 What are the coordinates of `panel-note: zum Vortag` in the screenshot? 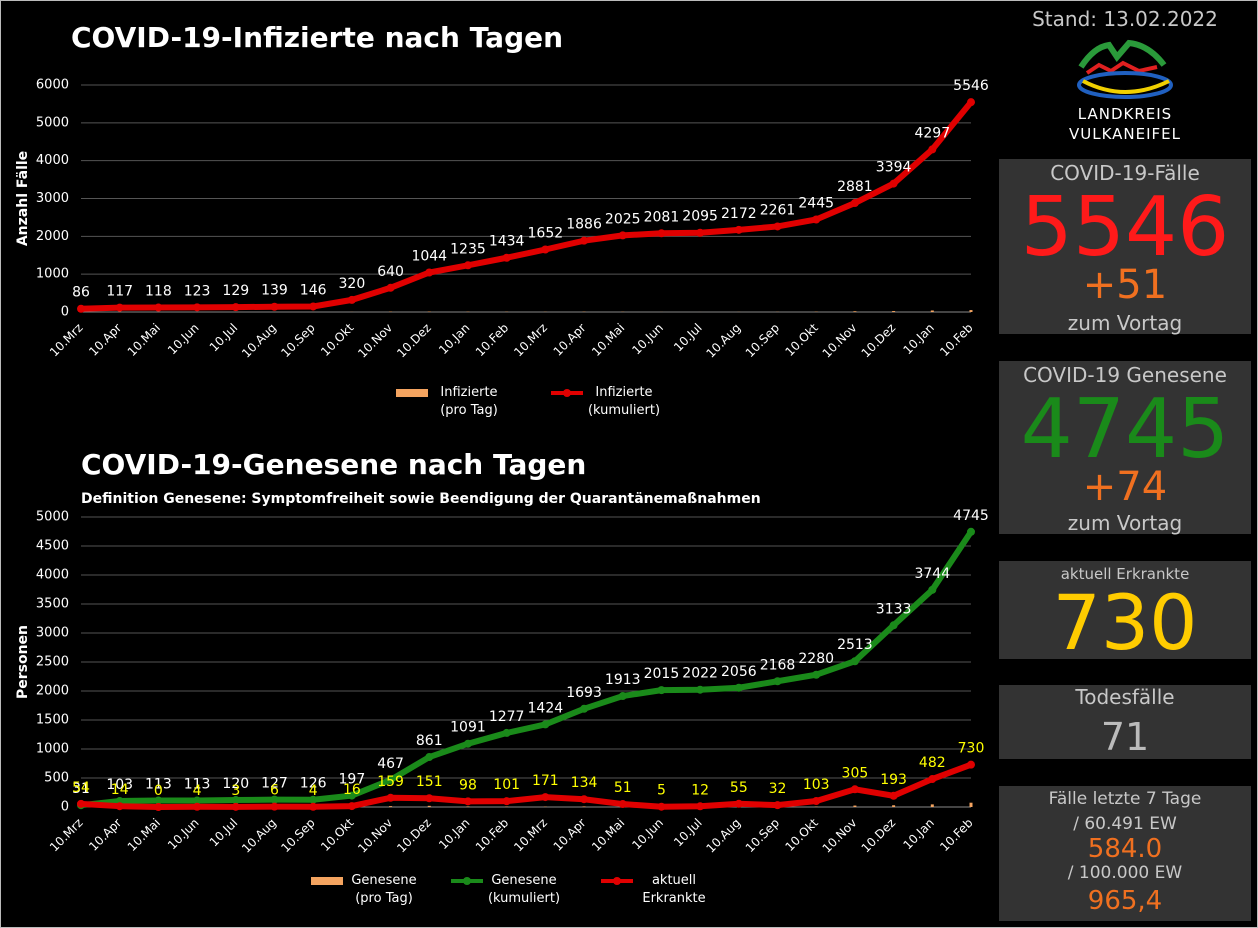 It's located at (1125, 523).